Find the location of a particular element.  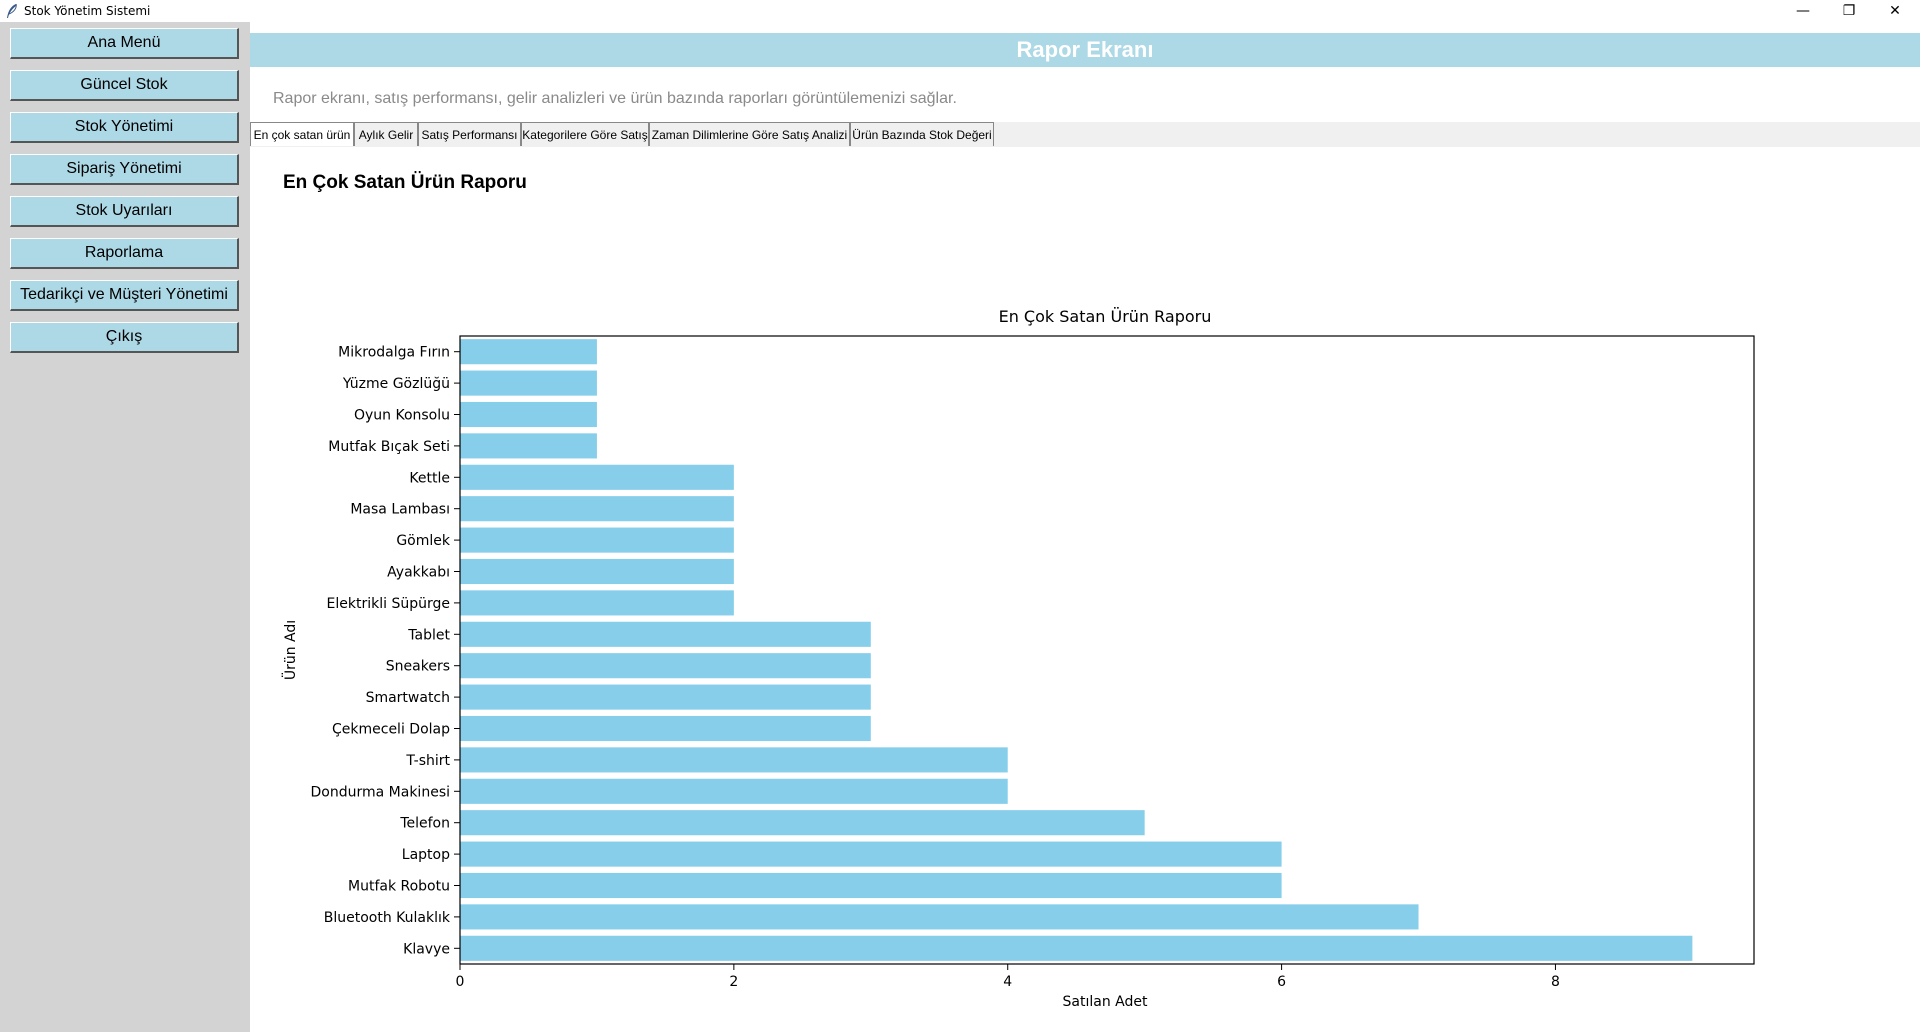

y-tick-label: T-shirt is located at coordinates (427, 761).